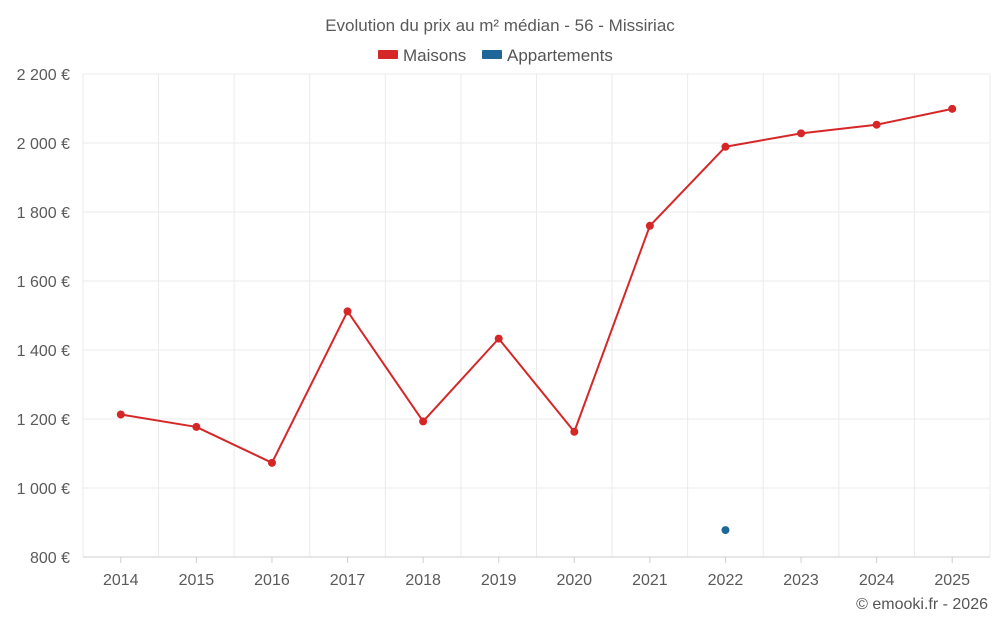 The width and height of the screenshot is (1000, 625). What do you see at coordinates (272, 580) in the screenshot?
I see `x-tick-label: 2016` at bounding box center [272, 580].